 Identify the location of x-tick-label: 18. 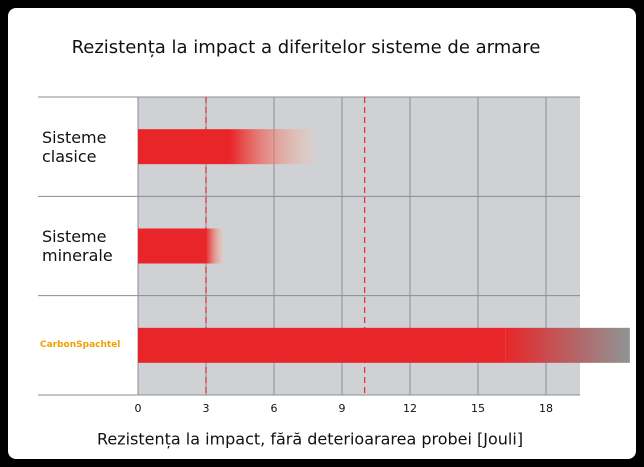
(546, 408).